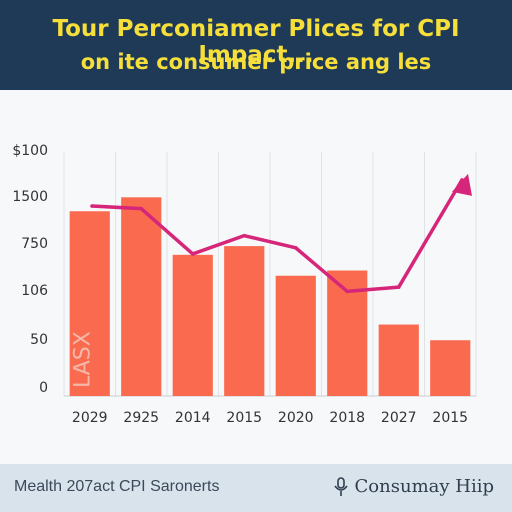  I want to click on trend-arrowhead, so click(462, 184).